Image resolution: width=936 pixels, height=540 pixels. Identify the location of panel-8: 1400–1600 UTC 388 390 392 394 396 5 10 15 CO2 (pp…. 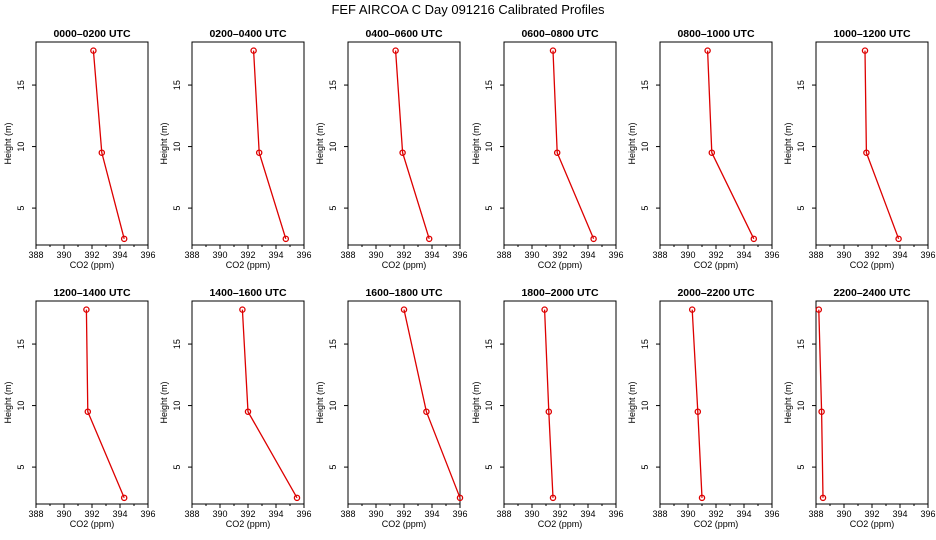
(235, 408).